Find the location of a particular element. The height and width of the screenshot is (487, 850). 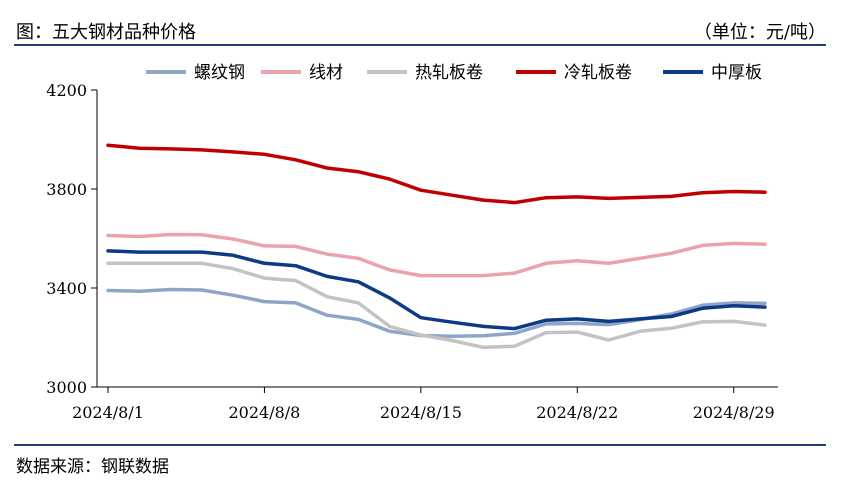

data-source: 数据来源：钢联数据 is located at coordinates (92, 467).